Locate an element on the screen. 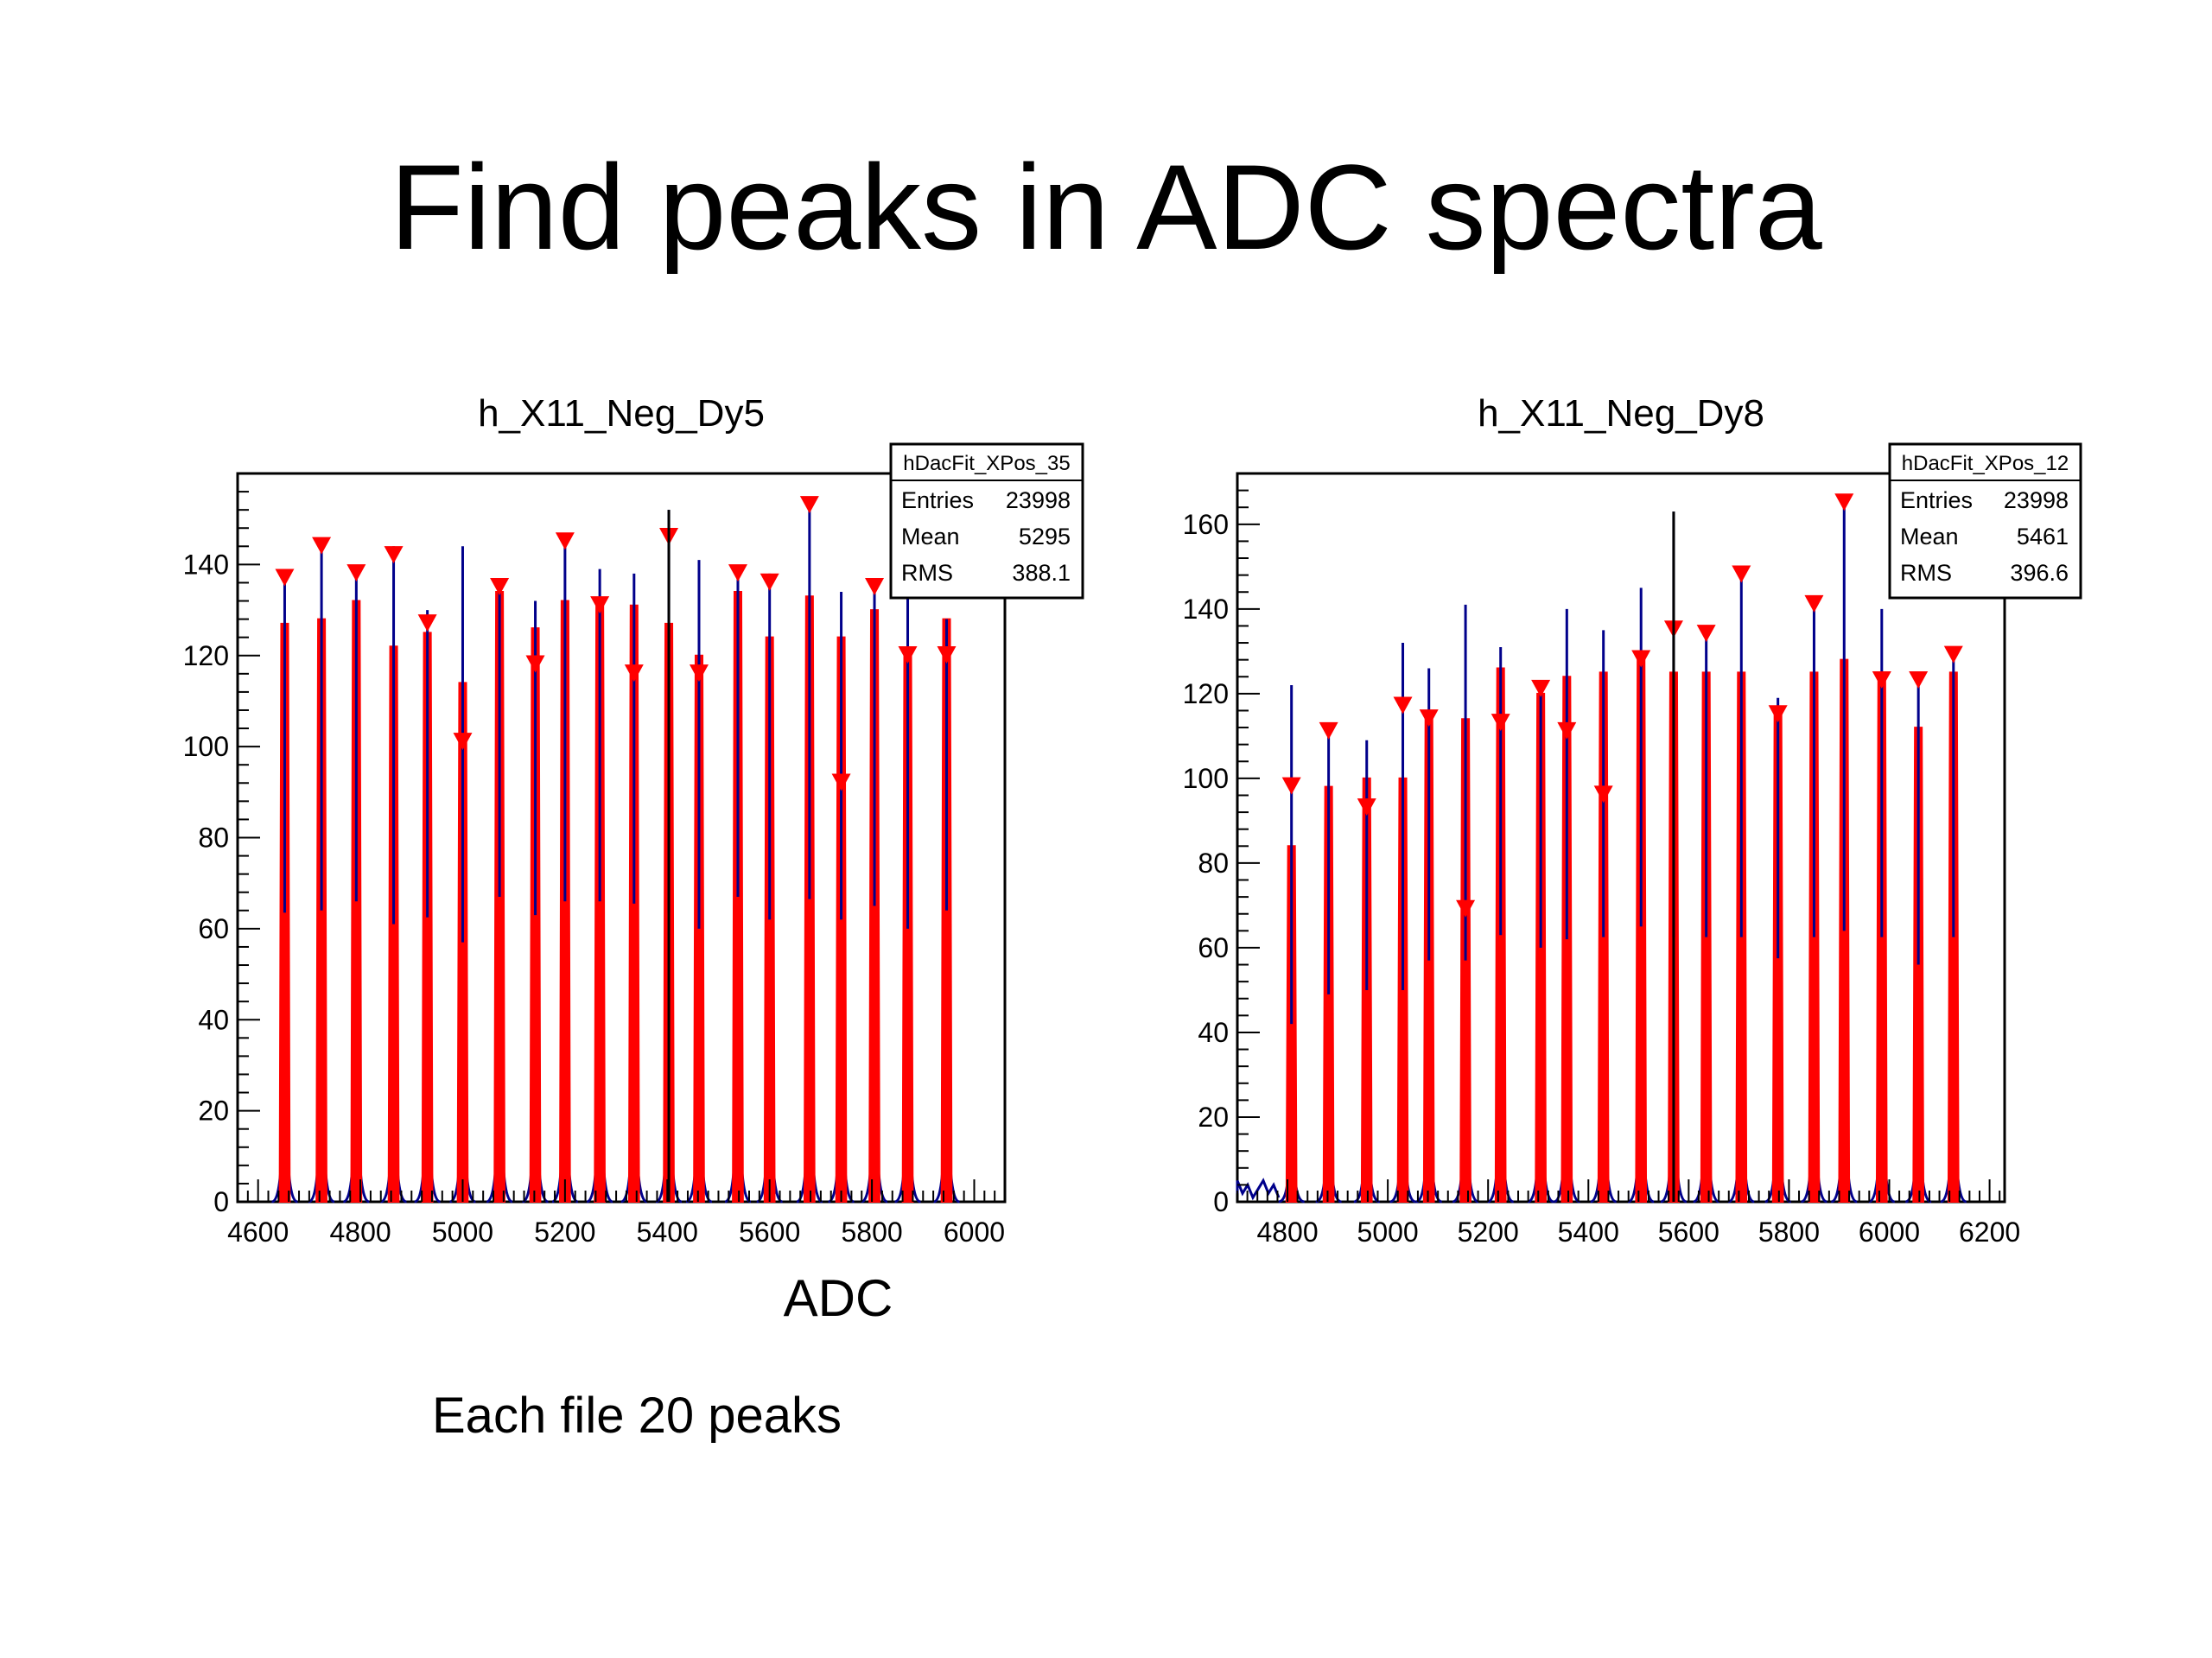  stats-row-value: 388.1 is located at coordinates (1041, 573).